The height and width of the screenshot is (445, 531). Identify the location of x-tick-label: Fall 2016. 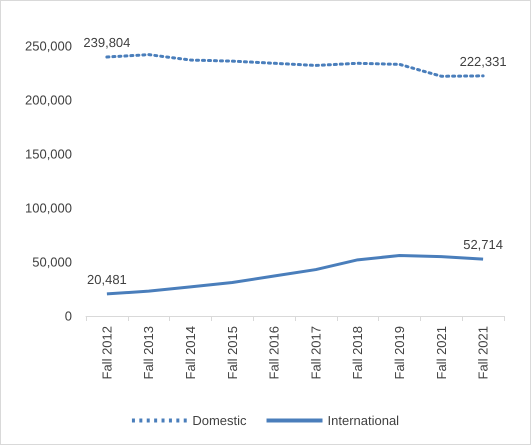
(274, 353).